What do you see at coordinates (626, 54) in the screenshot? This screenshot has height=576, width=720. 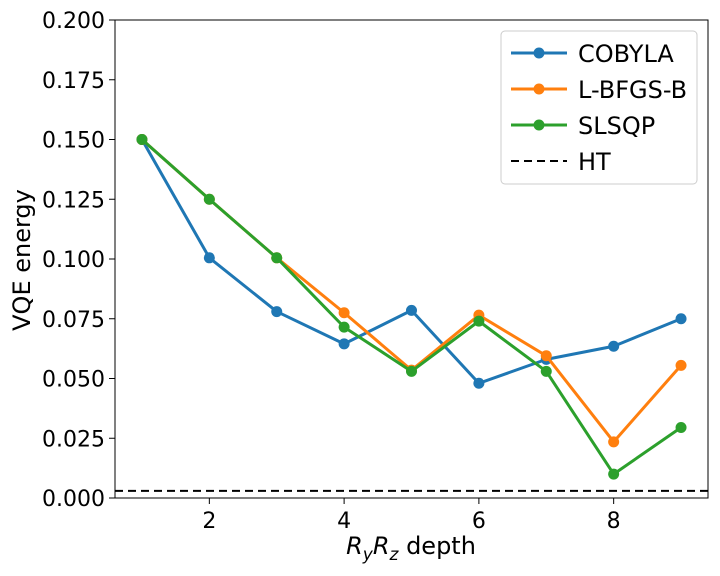 I see `legend-label-cobyla: COBYLA` at bounding box center [626, 54].